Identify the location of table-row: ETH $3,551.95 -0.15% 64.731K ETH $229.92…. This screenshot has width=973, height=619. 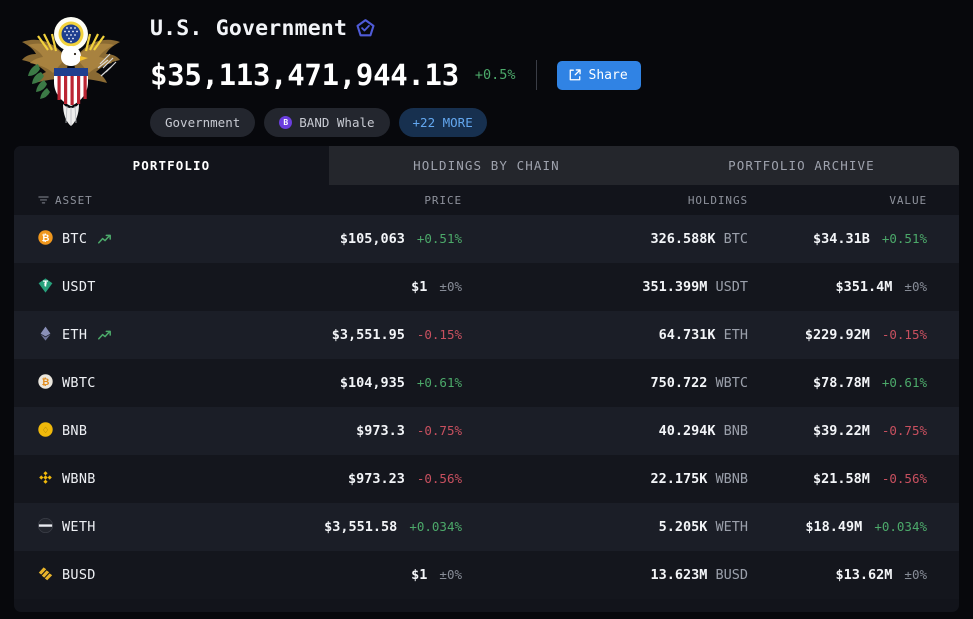
(486, 335).